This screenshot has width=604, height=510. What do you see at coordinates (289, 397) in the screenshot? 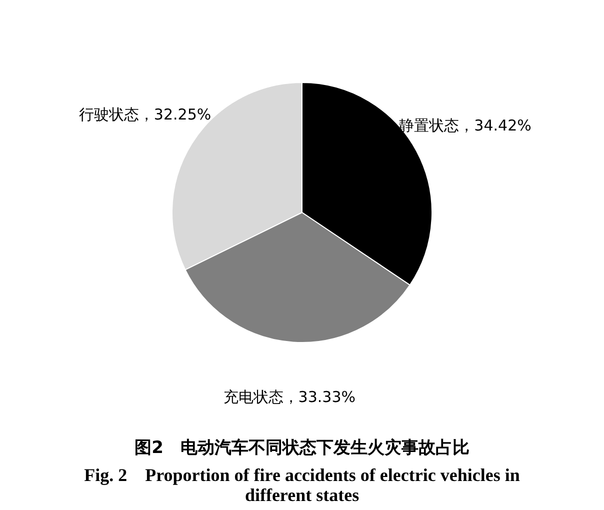
I see `slice-label: 充电状态，33.33%` at bounding box center [289, 397].